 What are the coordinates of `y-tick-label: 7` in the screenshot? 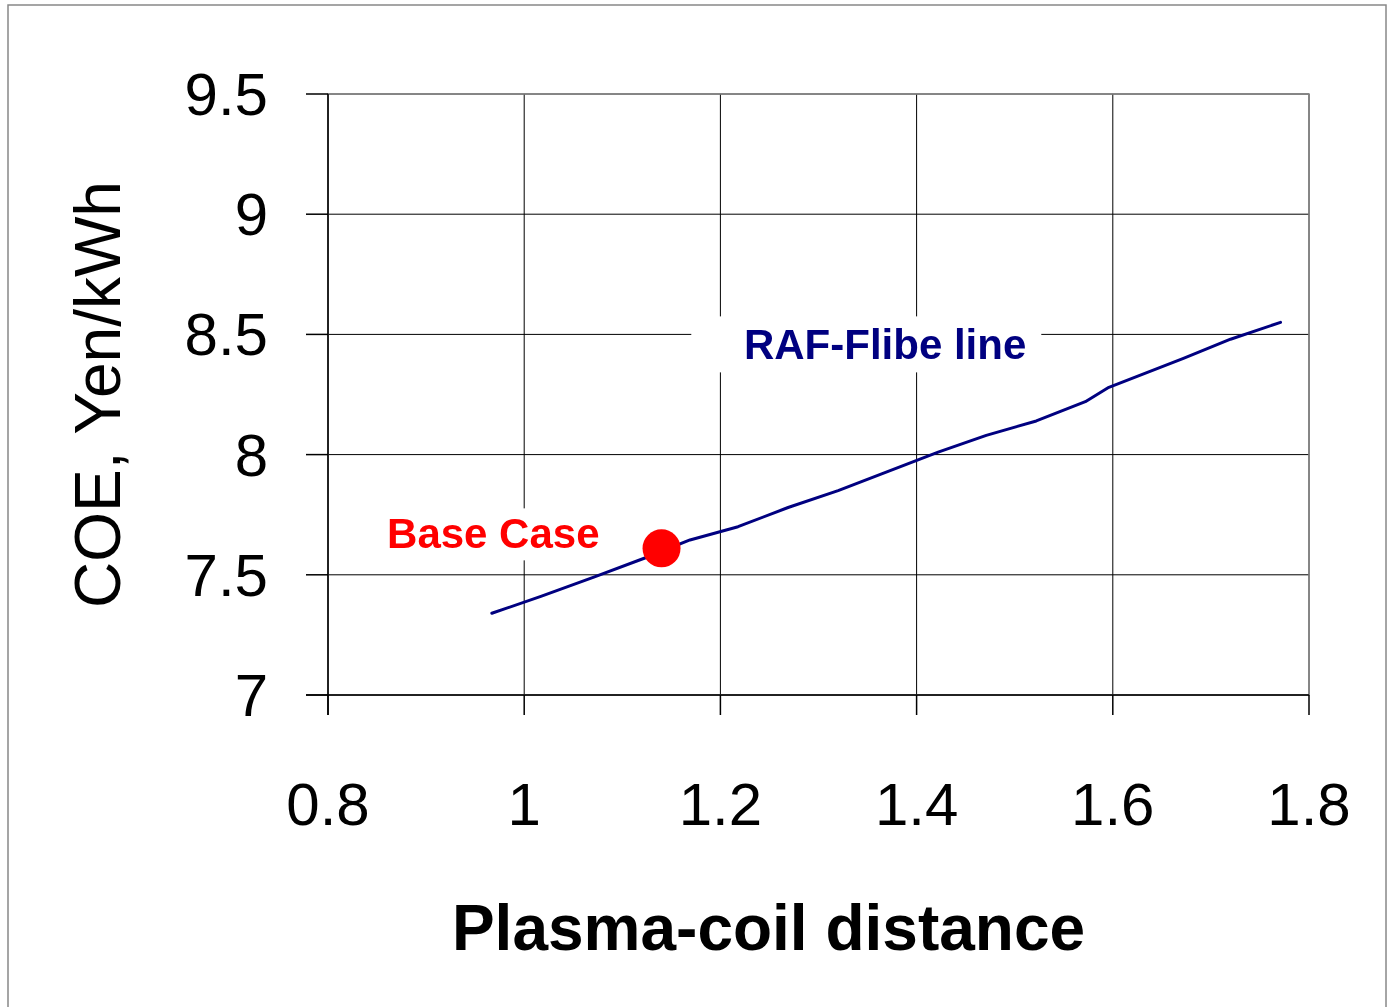 It's located at (251, 695).